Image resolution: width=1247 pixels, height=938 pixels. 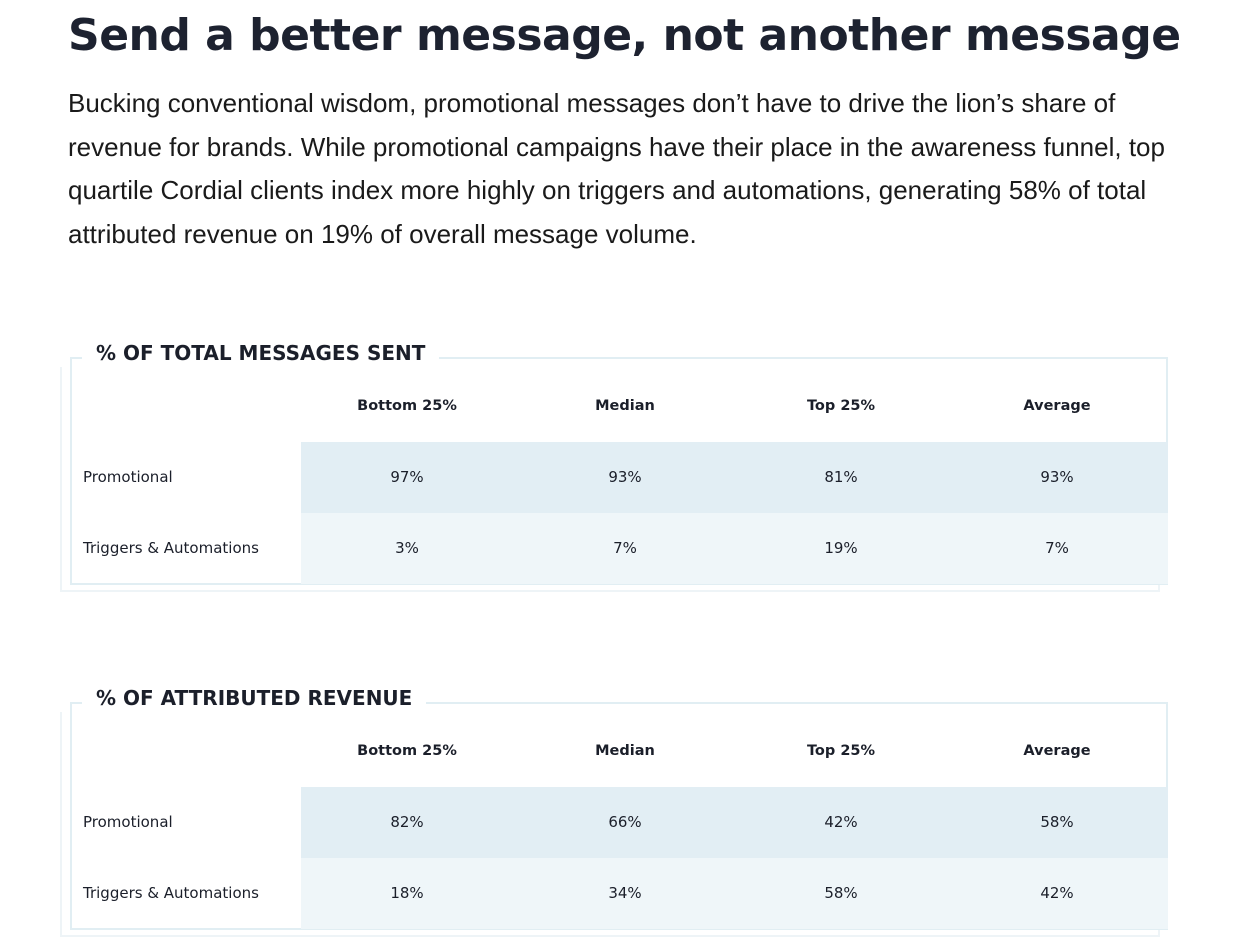 What do you see at coordinates (841, 548) in the screenshot?
I see `table-cell: 19%` at bounding box center [841, 548].